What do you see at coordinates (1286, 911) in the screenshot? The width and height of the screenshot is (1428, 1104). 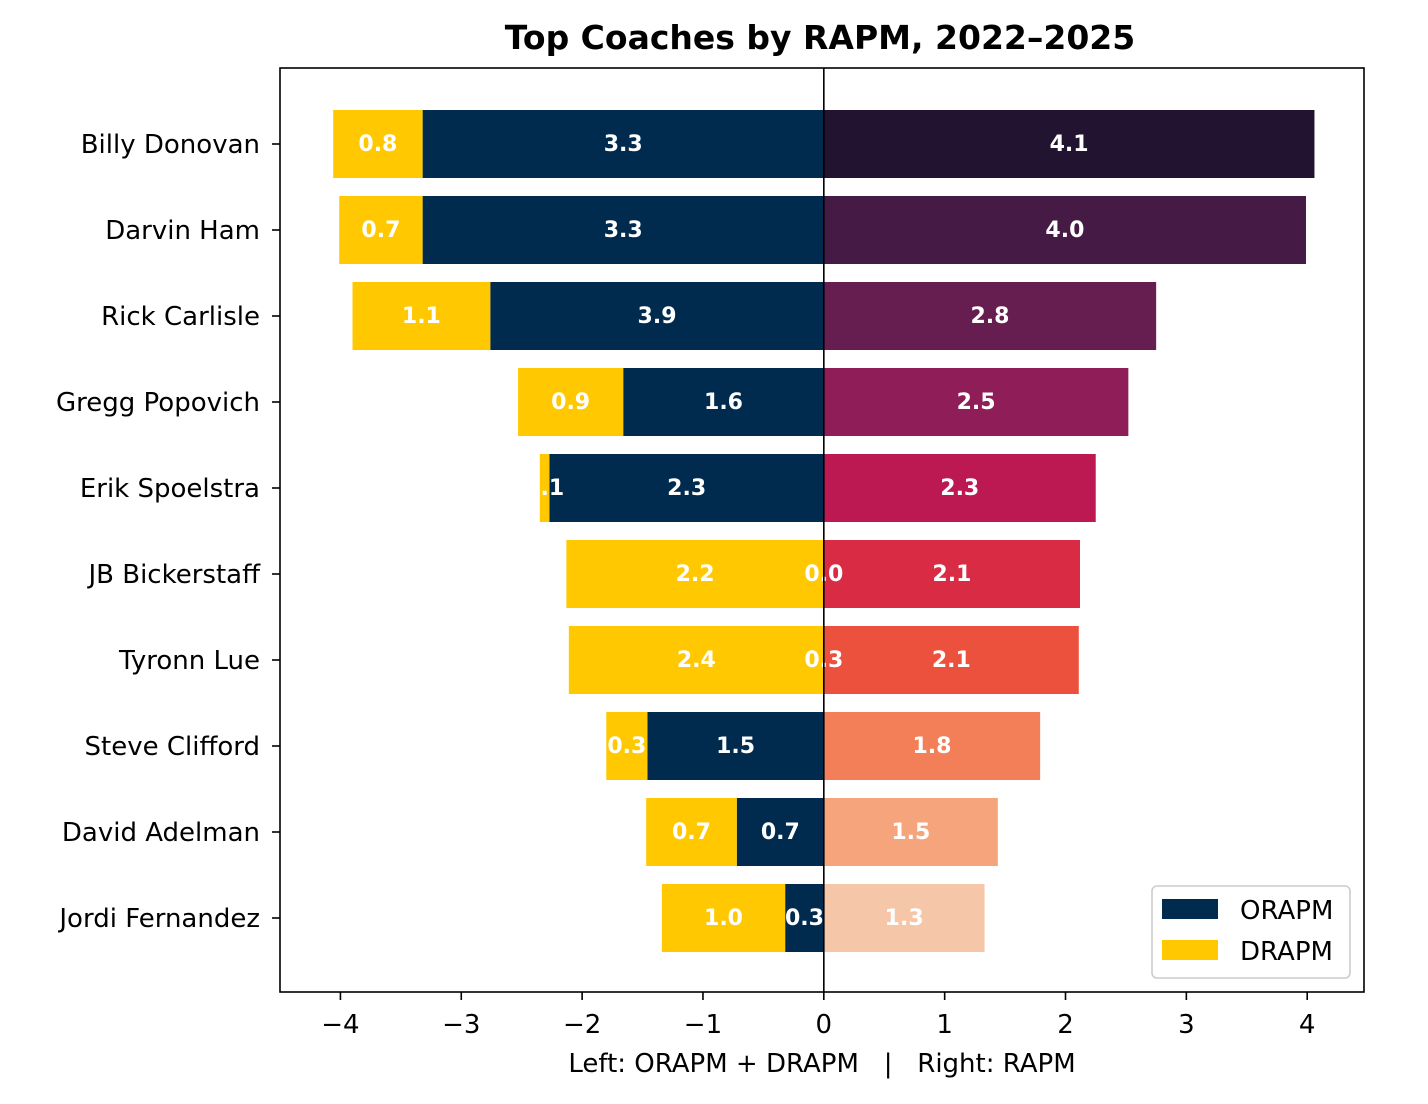 I see `legend-label-orapm: ORAPM` at bounding box center [1286, 911].